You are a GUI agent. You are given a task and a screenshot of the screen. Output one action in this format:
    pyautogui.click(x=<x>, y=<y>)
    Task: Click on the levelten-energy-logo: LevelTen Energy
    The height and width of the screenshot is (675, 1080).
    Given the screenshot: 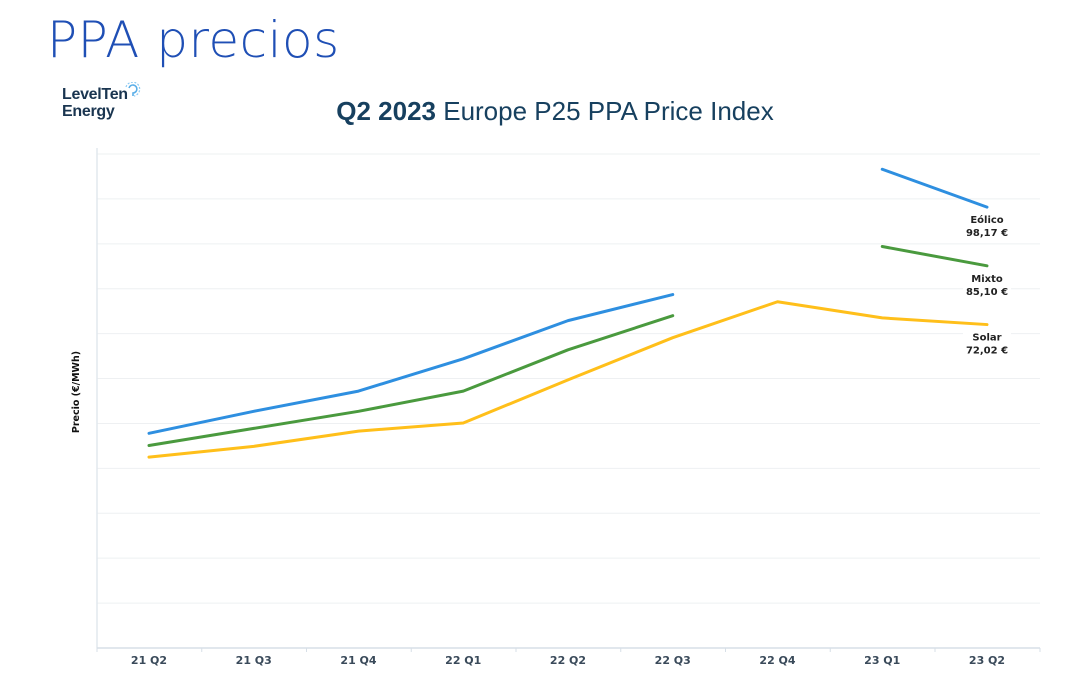 What is the action you would take?
    pyautogui.click(x=107, y=106)
    